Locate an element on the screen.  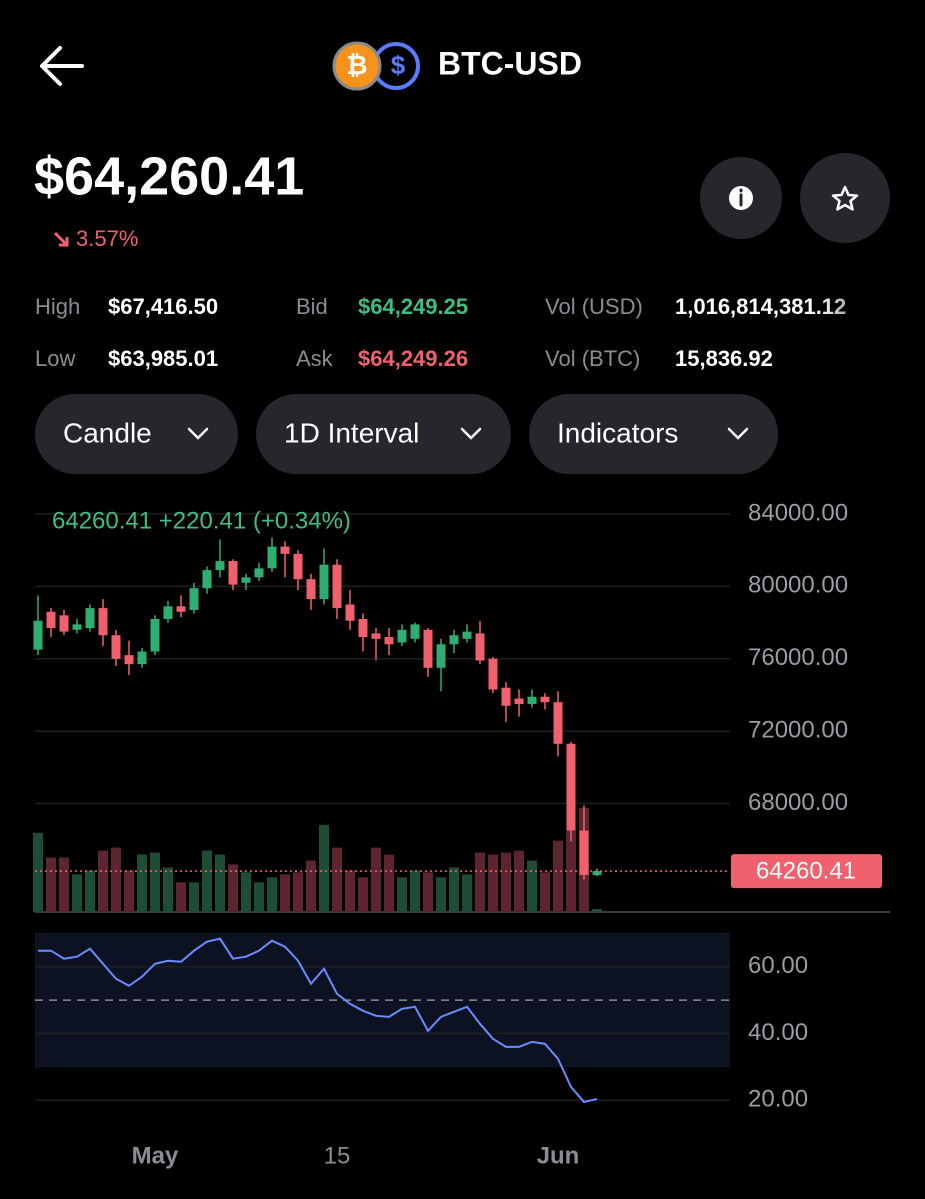
stat-value: 15,836.92 is located at coordinates (724, 358).